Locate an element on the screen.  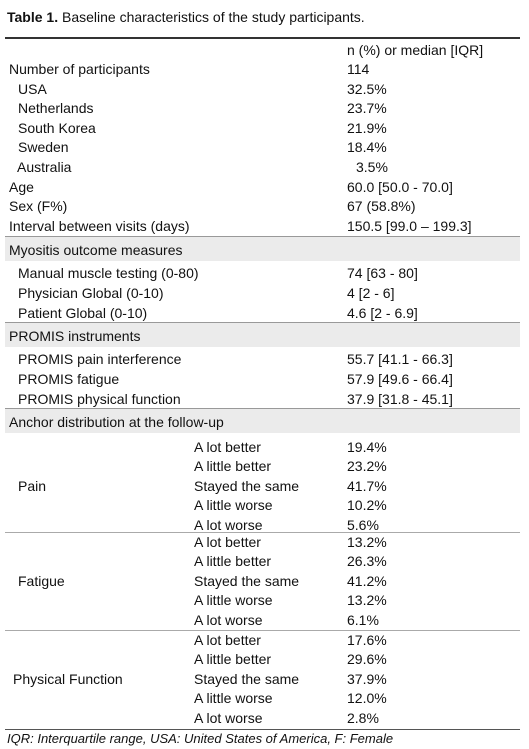
row-label: Sweden is located at coordinates (43, 147).